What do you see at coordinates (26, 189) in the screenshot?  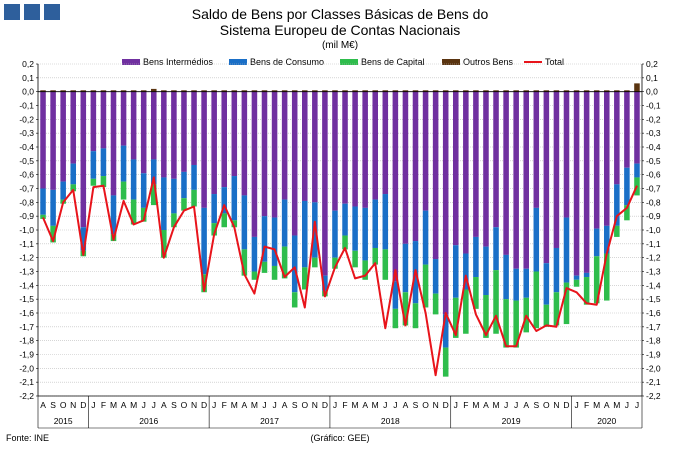 I see `y-tick-label-left: -0,7` at bounding box center [26, 189].